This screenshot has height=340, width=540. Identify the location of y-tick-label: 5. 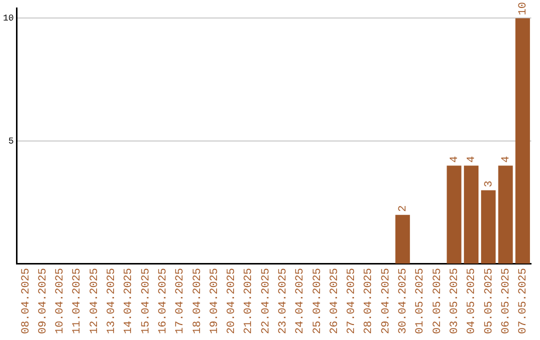
(11, 141).